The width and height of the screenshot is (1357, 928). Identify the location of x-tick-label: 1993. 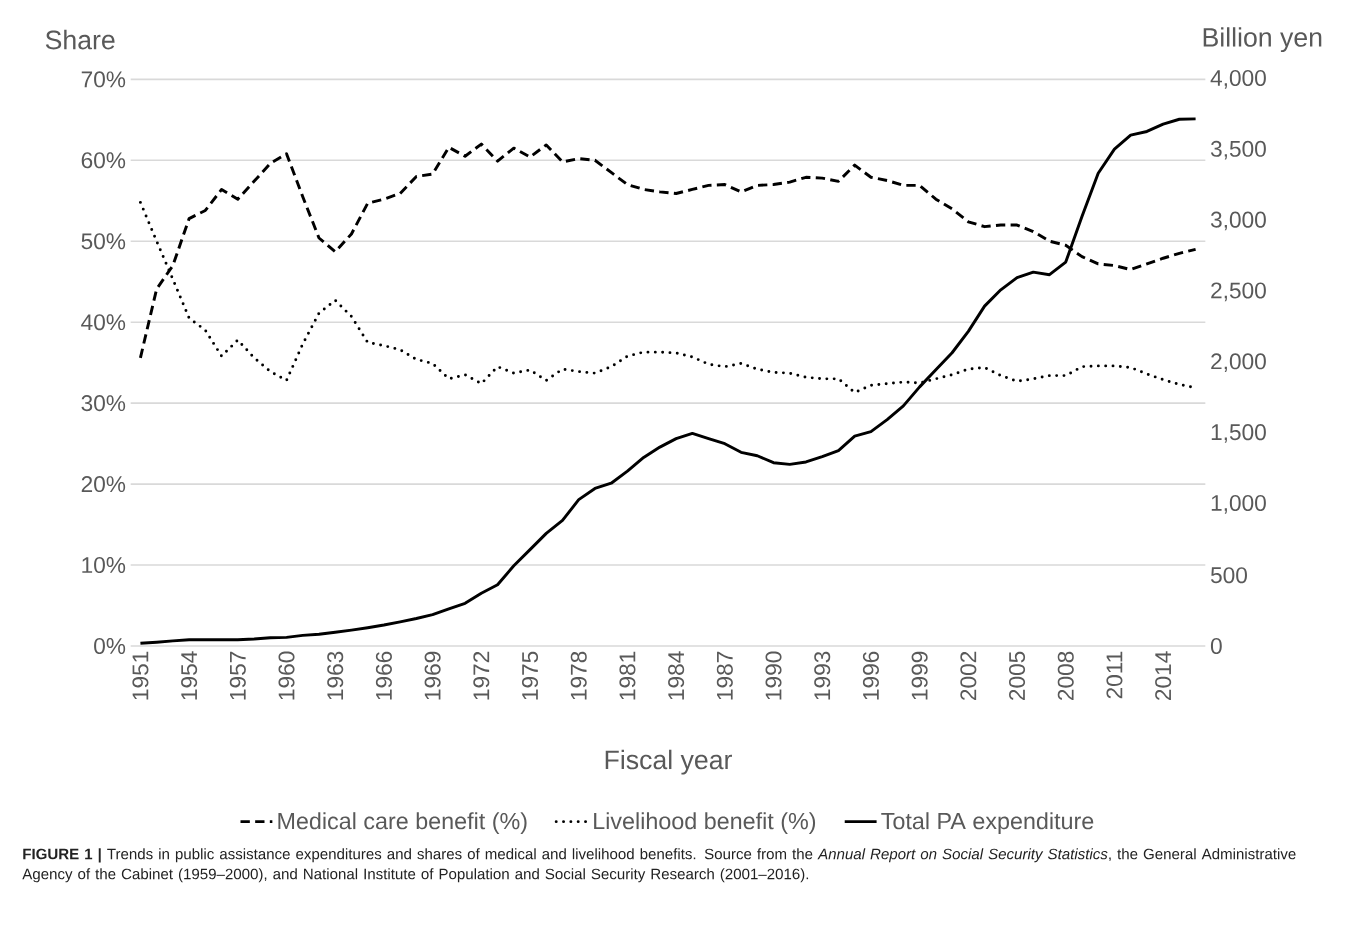
(822, 675).